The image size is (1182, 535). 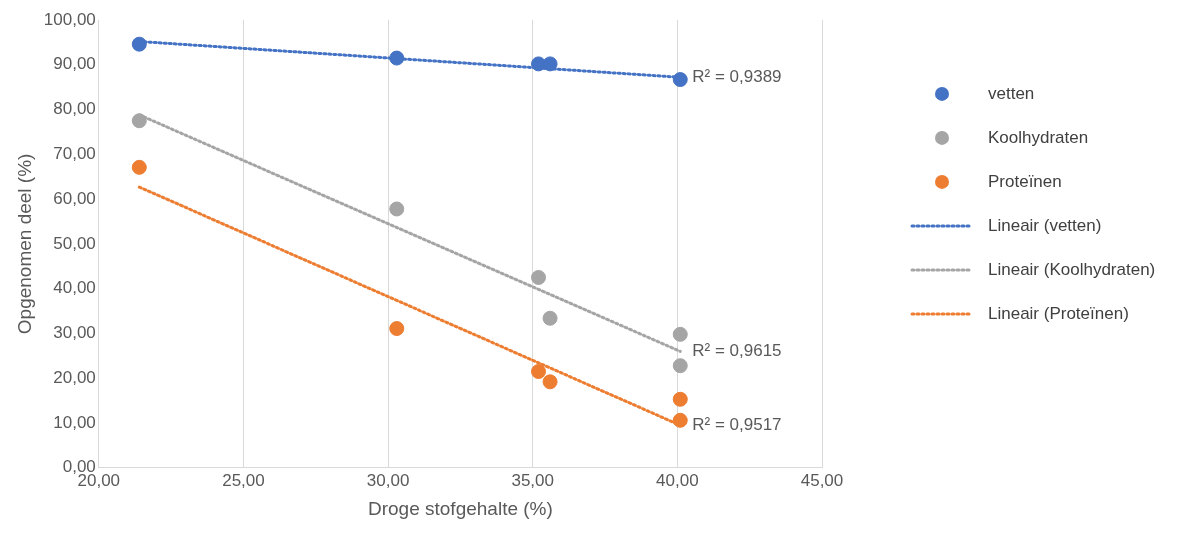 What do you see at coordinates (74, 64) in the screenshot?
I see `y-tick-label: 90,00` at bounding box center [74, 64].